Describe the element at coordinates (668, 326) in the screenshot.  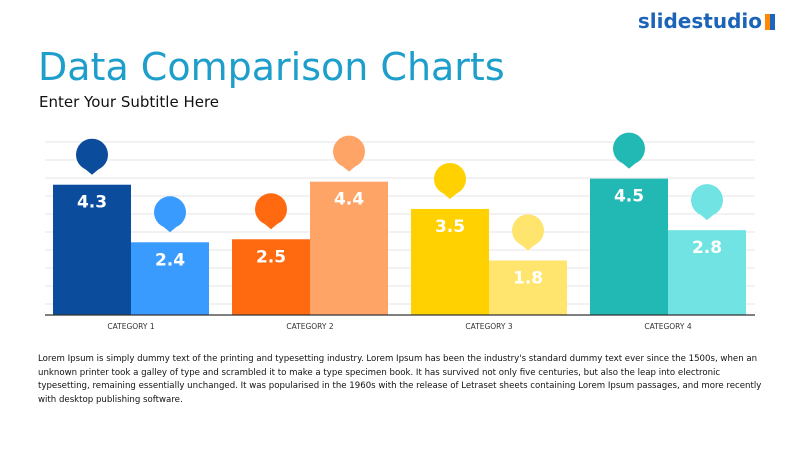
I see `x-tick-label: CATEGORY 4` at that location.